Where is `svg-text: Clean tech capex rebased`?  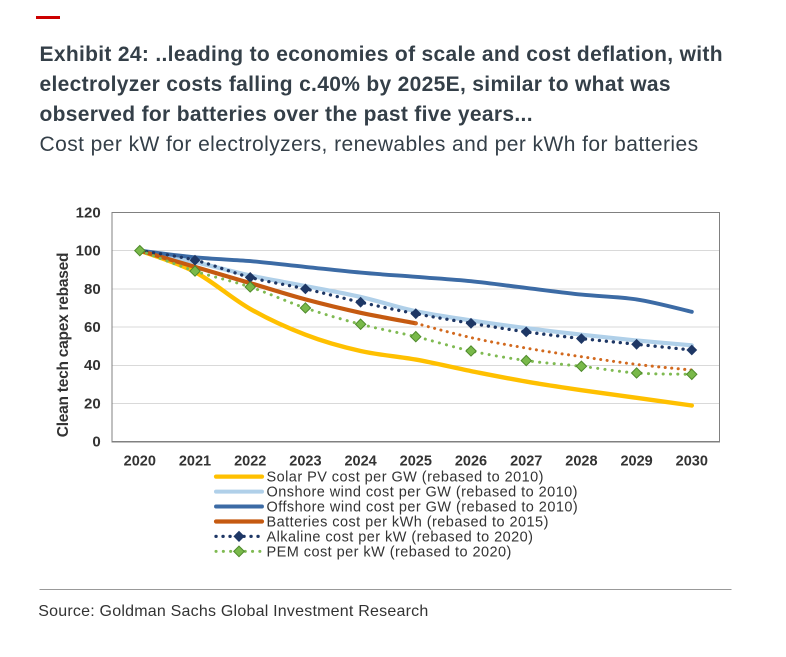 svg-text: Clean tech capex rebased is located at coordinates (63, 345).